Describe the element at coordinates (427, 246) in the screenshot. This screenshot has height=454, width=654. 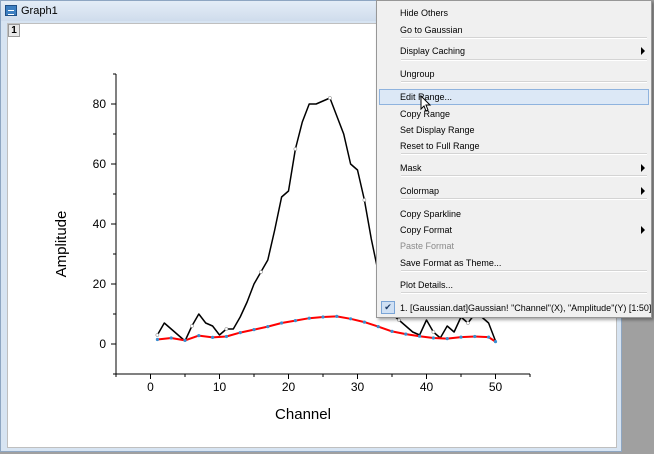
I see `menu-item-label: Paste Format` at that location.